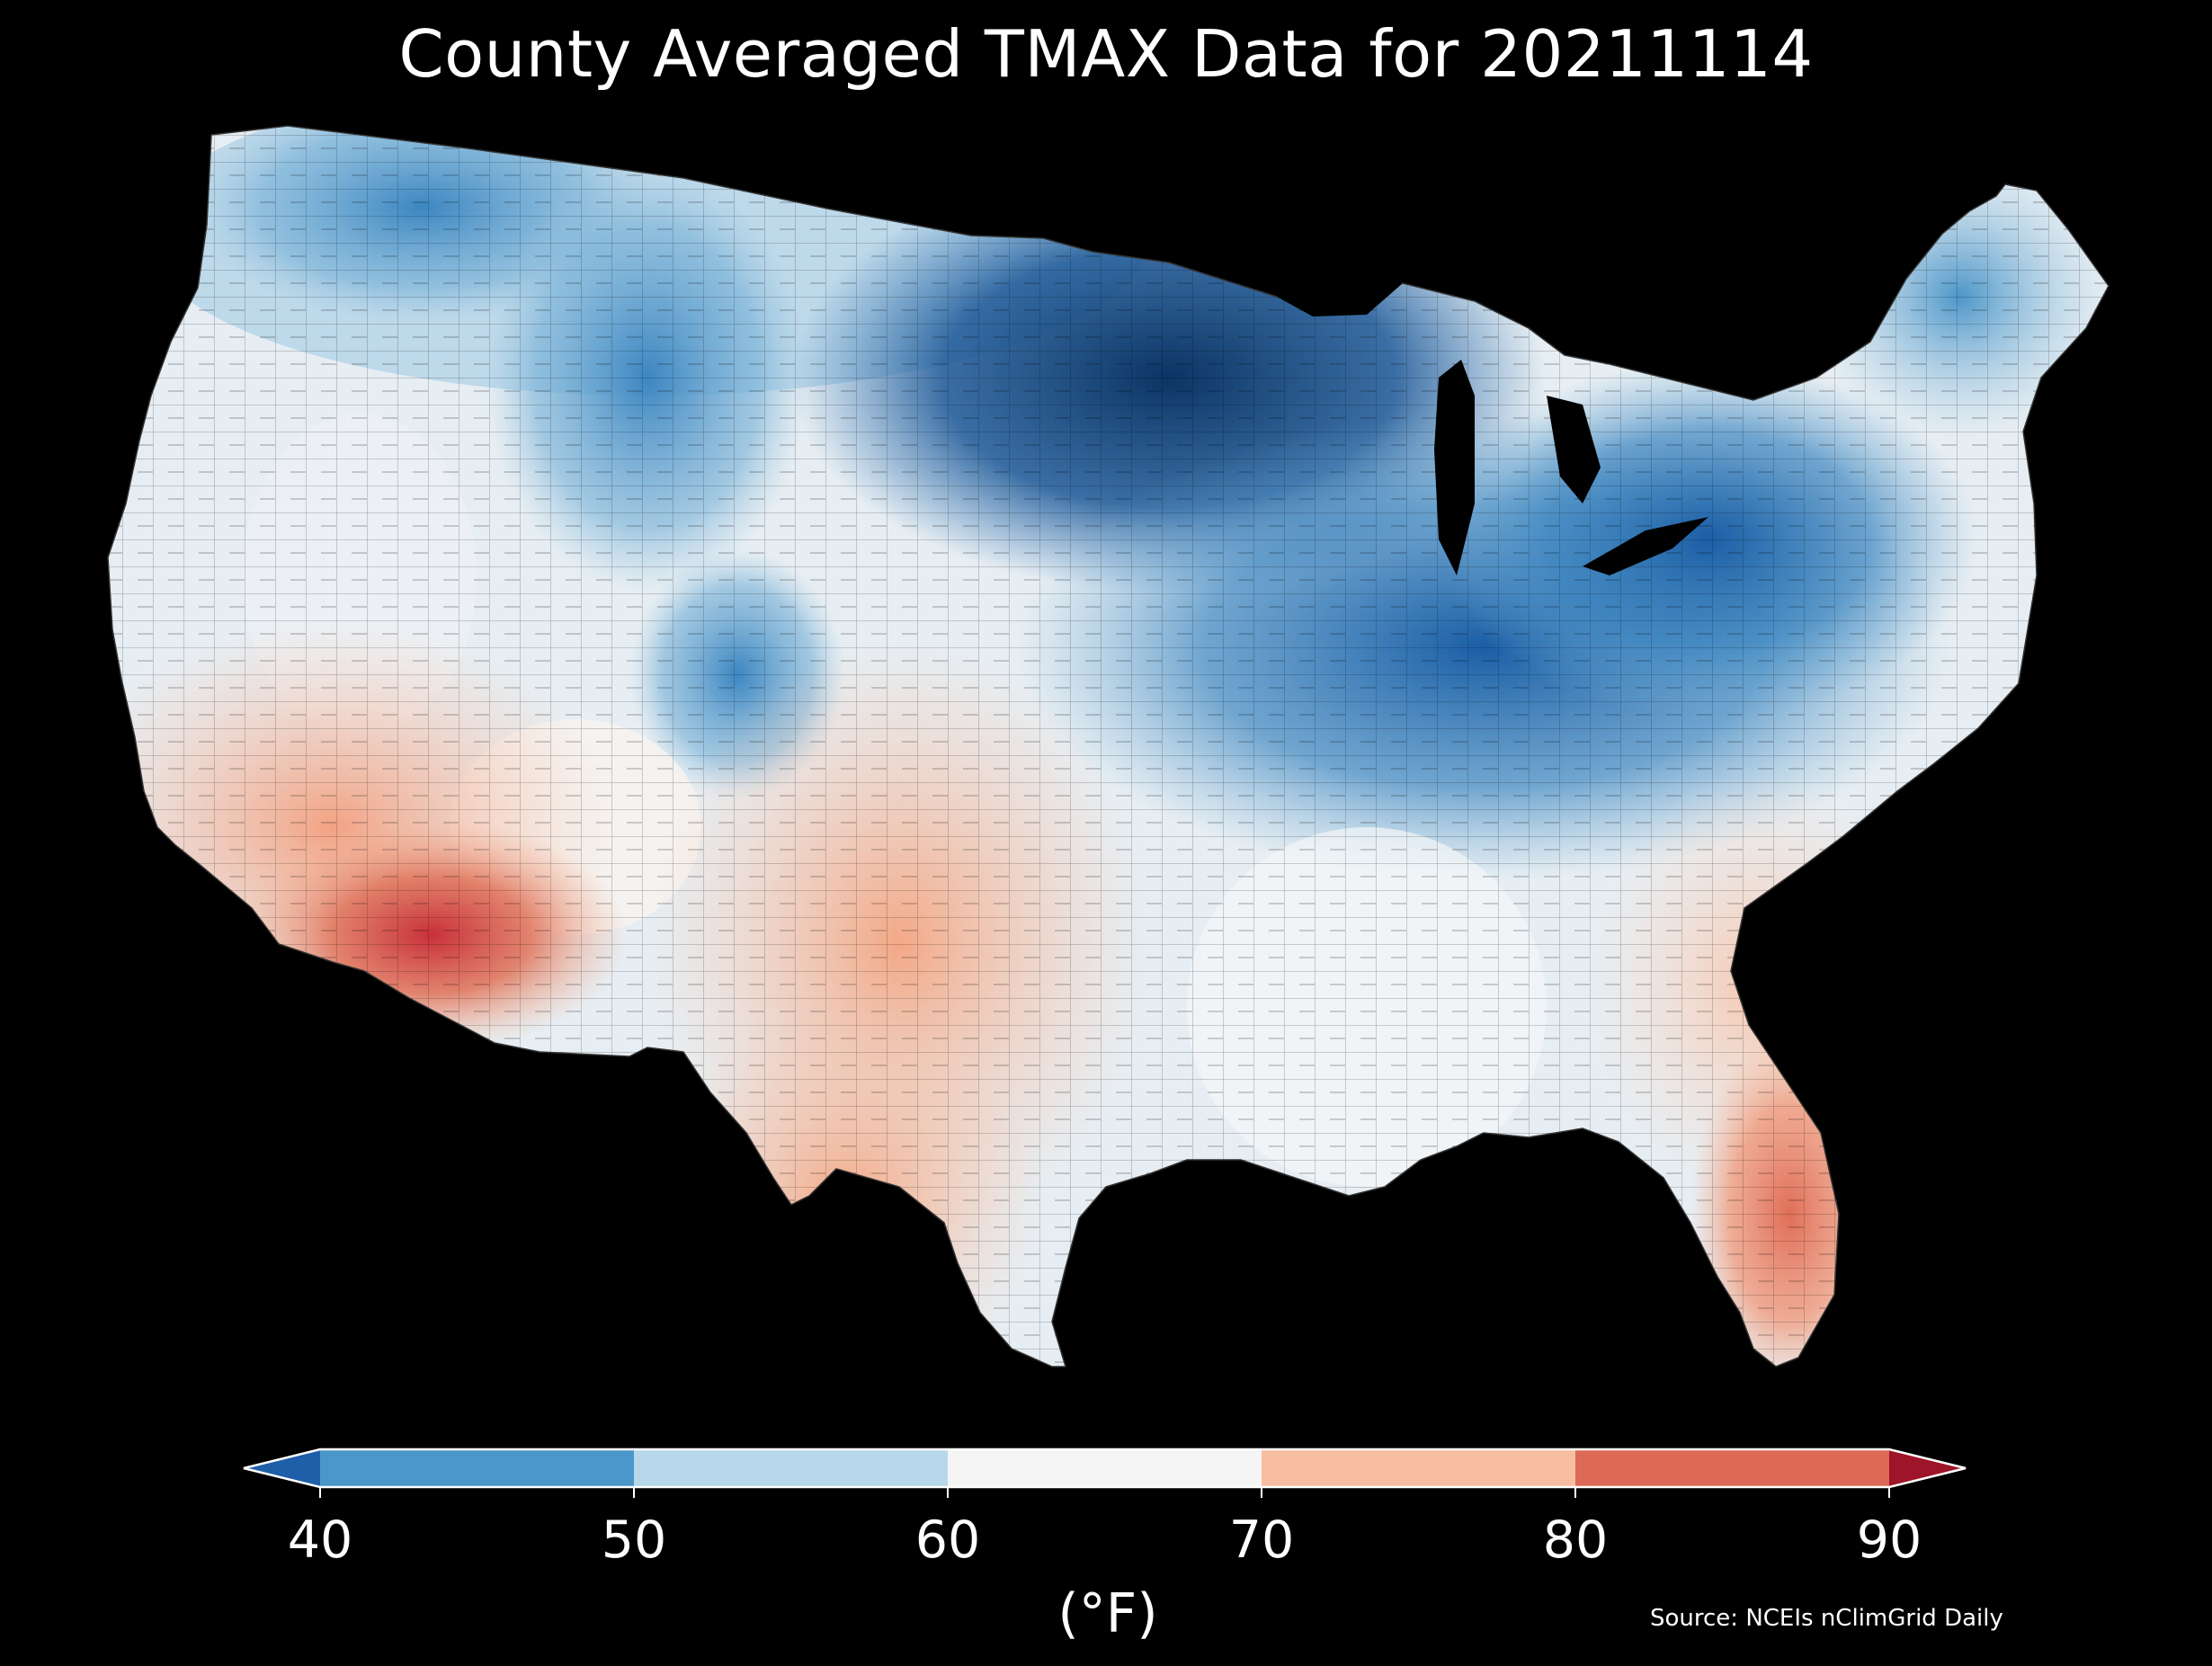 The width and height of the screenshot is (2212, 1666). What do you see at coordinates (1575, 1540) in the screenshot?
I see `colorbar-tick-label: 80` at bounding box center [1575, 1540].